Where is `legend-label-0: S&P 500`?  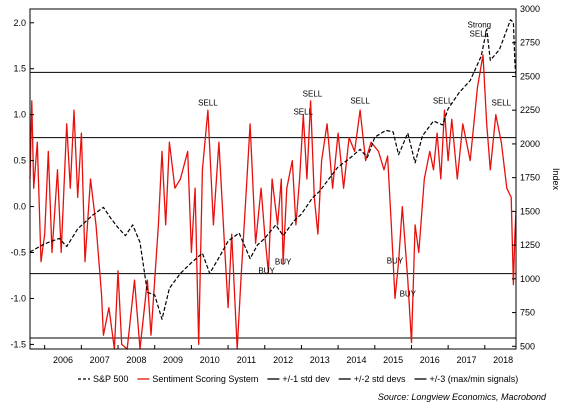 legend-label-0: S&P 500 is located at coordinates (110, 379).